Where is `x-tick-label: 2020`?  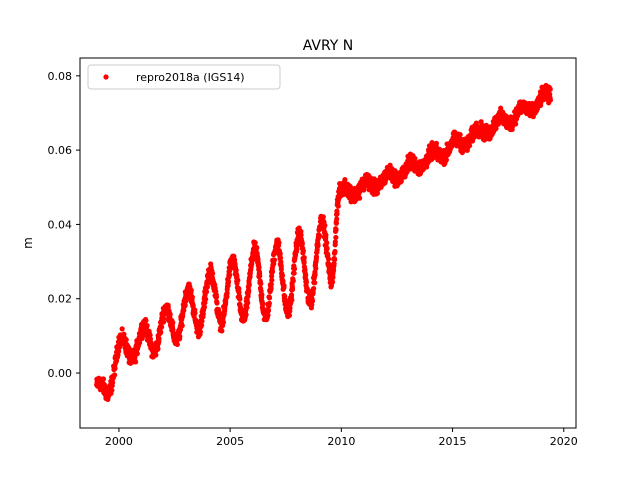
x-tick-label: 2020 is located at coordinates (564, 441).